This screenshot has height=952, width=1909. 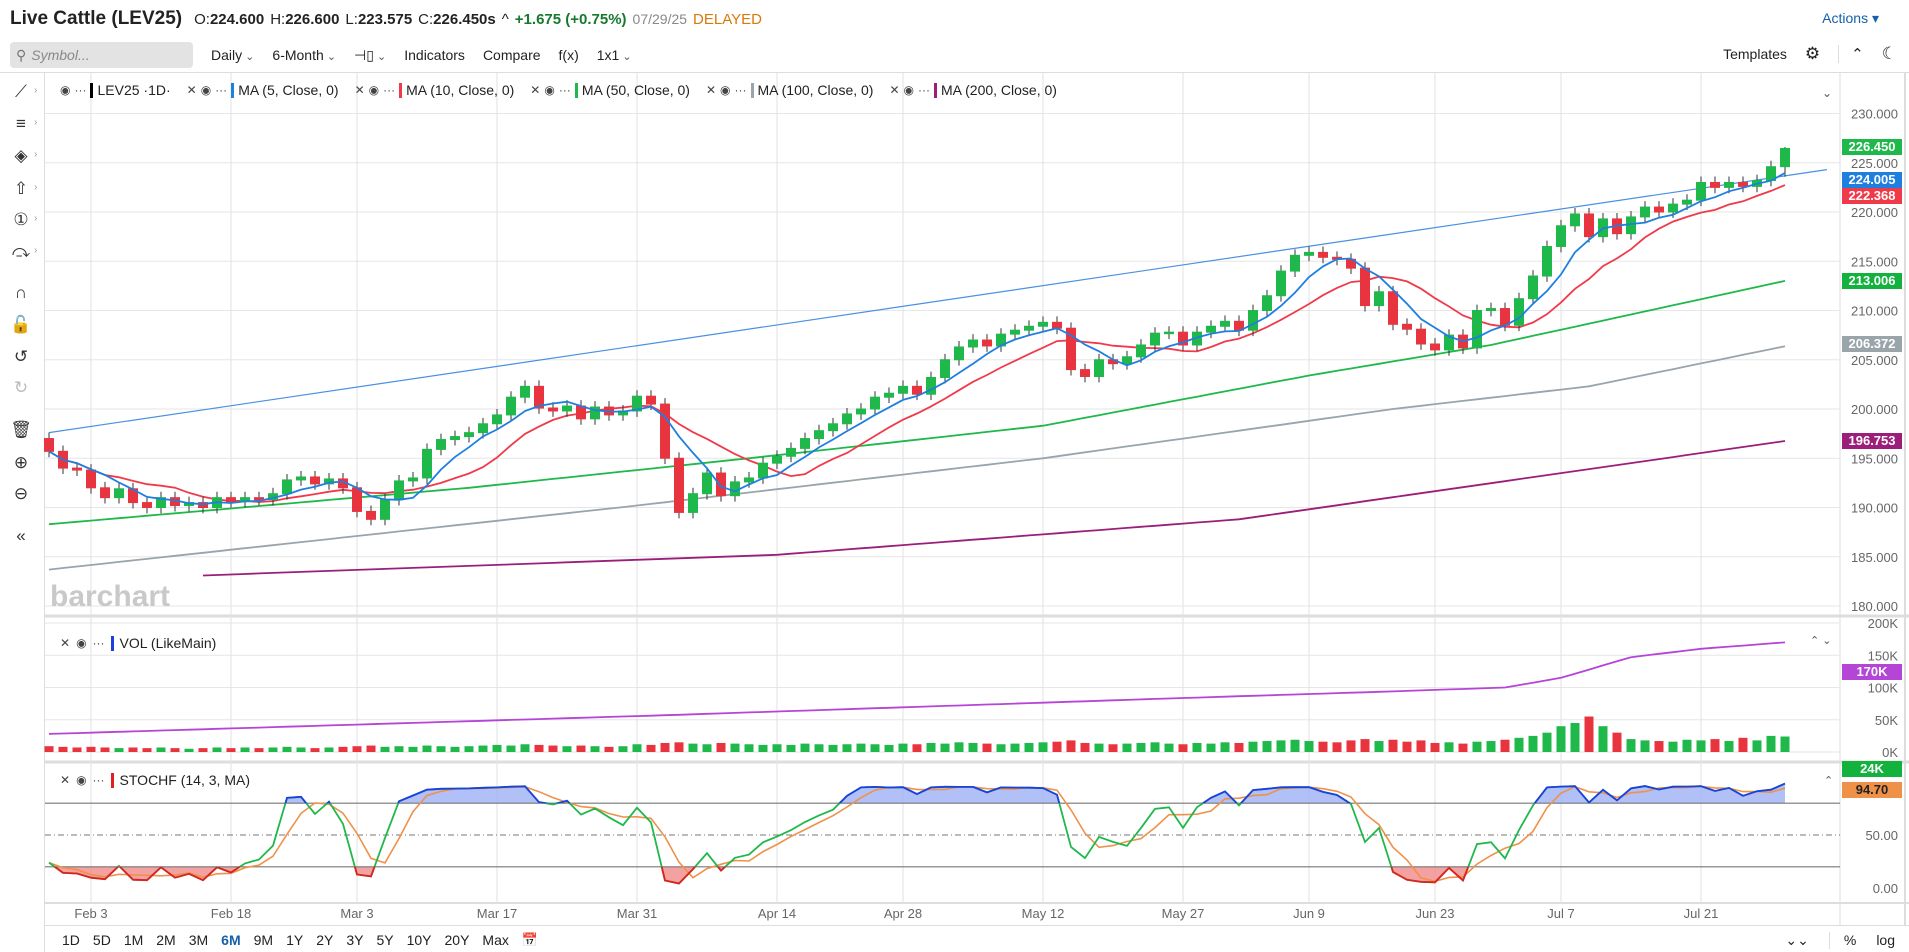 What do you see at coordinates (21, 292) in the screenshot?
I see `magnet-icon: ∩` at bounding box center [21, 292].